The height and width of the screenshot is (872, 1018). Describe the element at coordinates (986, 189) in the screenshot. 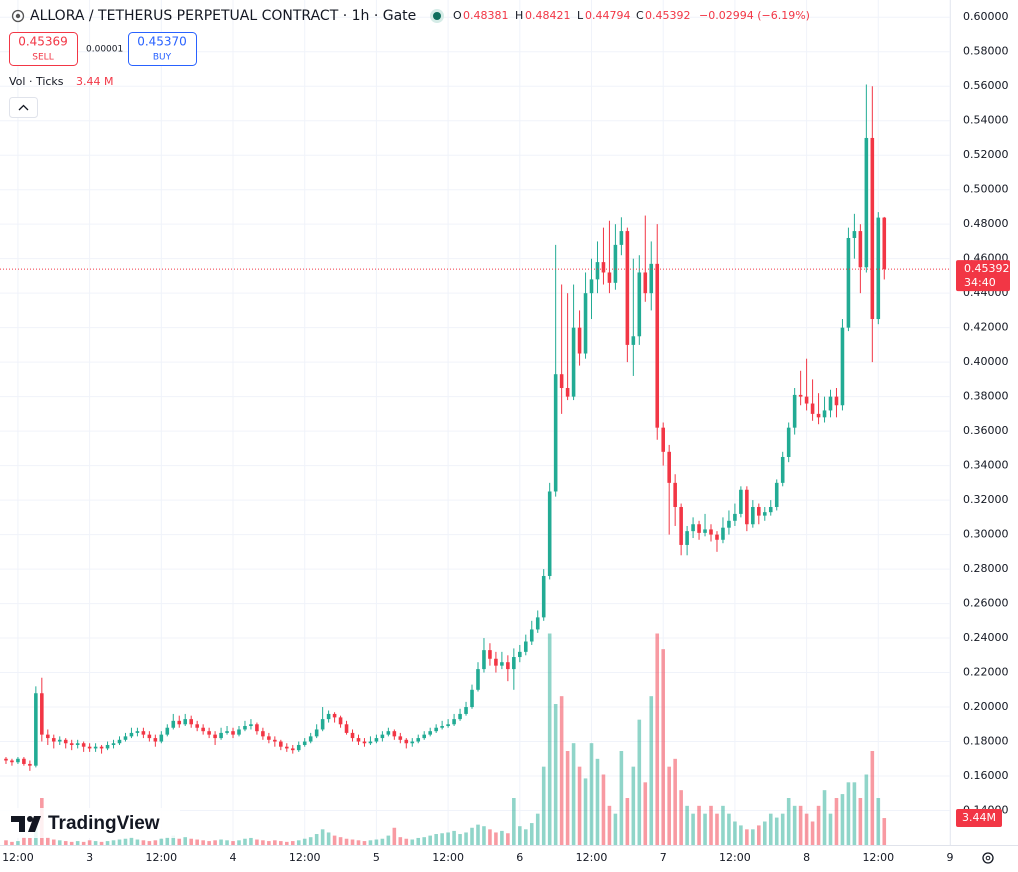

I see `y-tick-label: 0.50000` at that location.